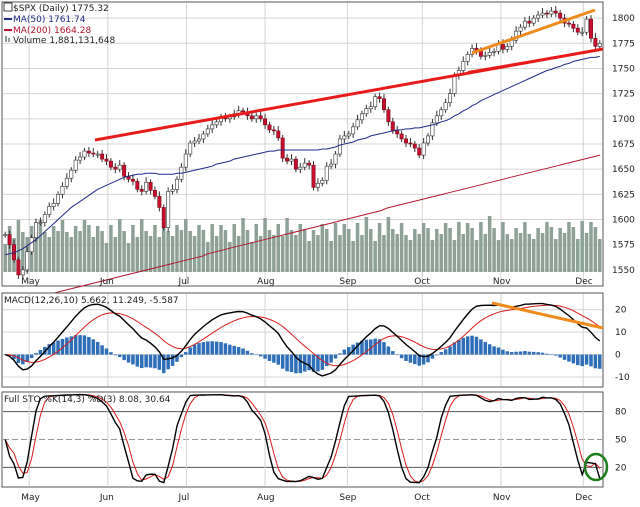  Describe the element at coordinates (30, 282) in the screenshot. I see `price-x-tick-label: May` at that location.